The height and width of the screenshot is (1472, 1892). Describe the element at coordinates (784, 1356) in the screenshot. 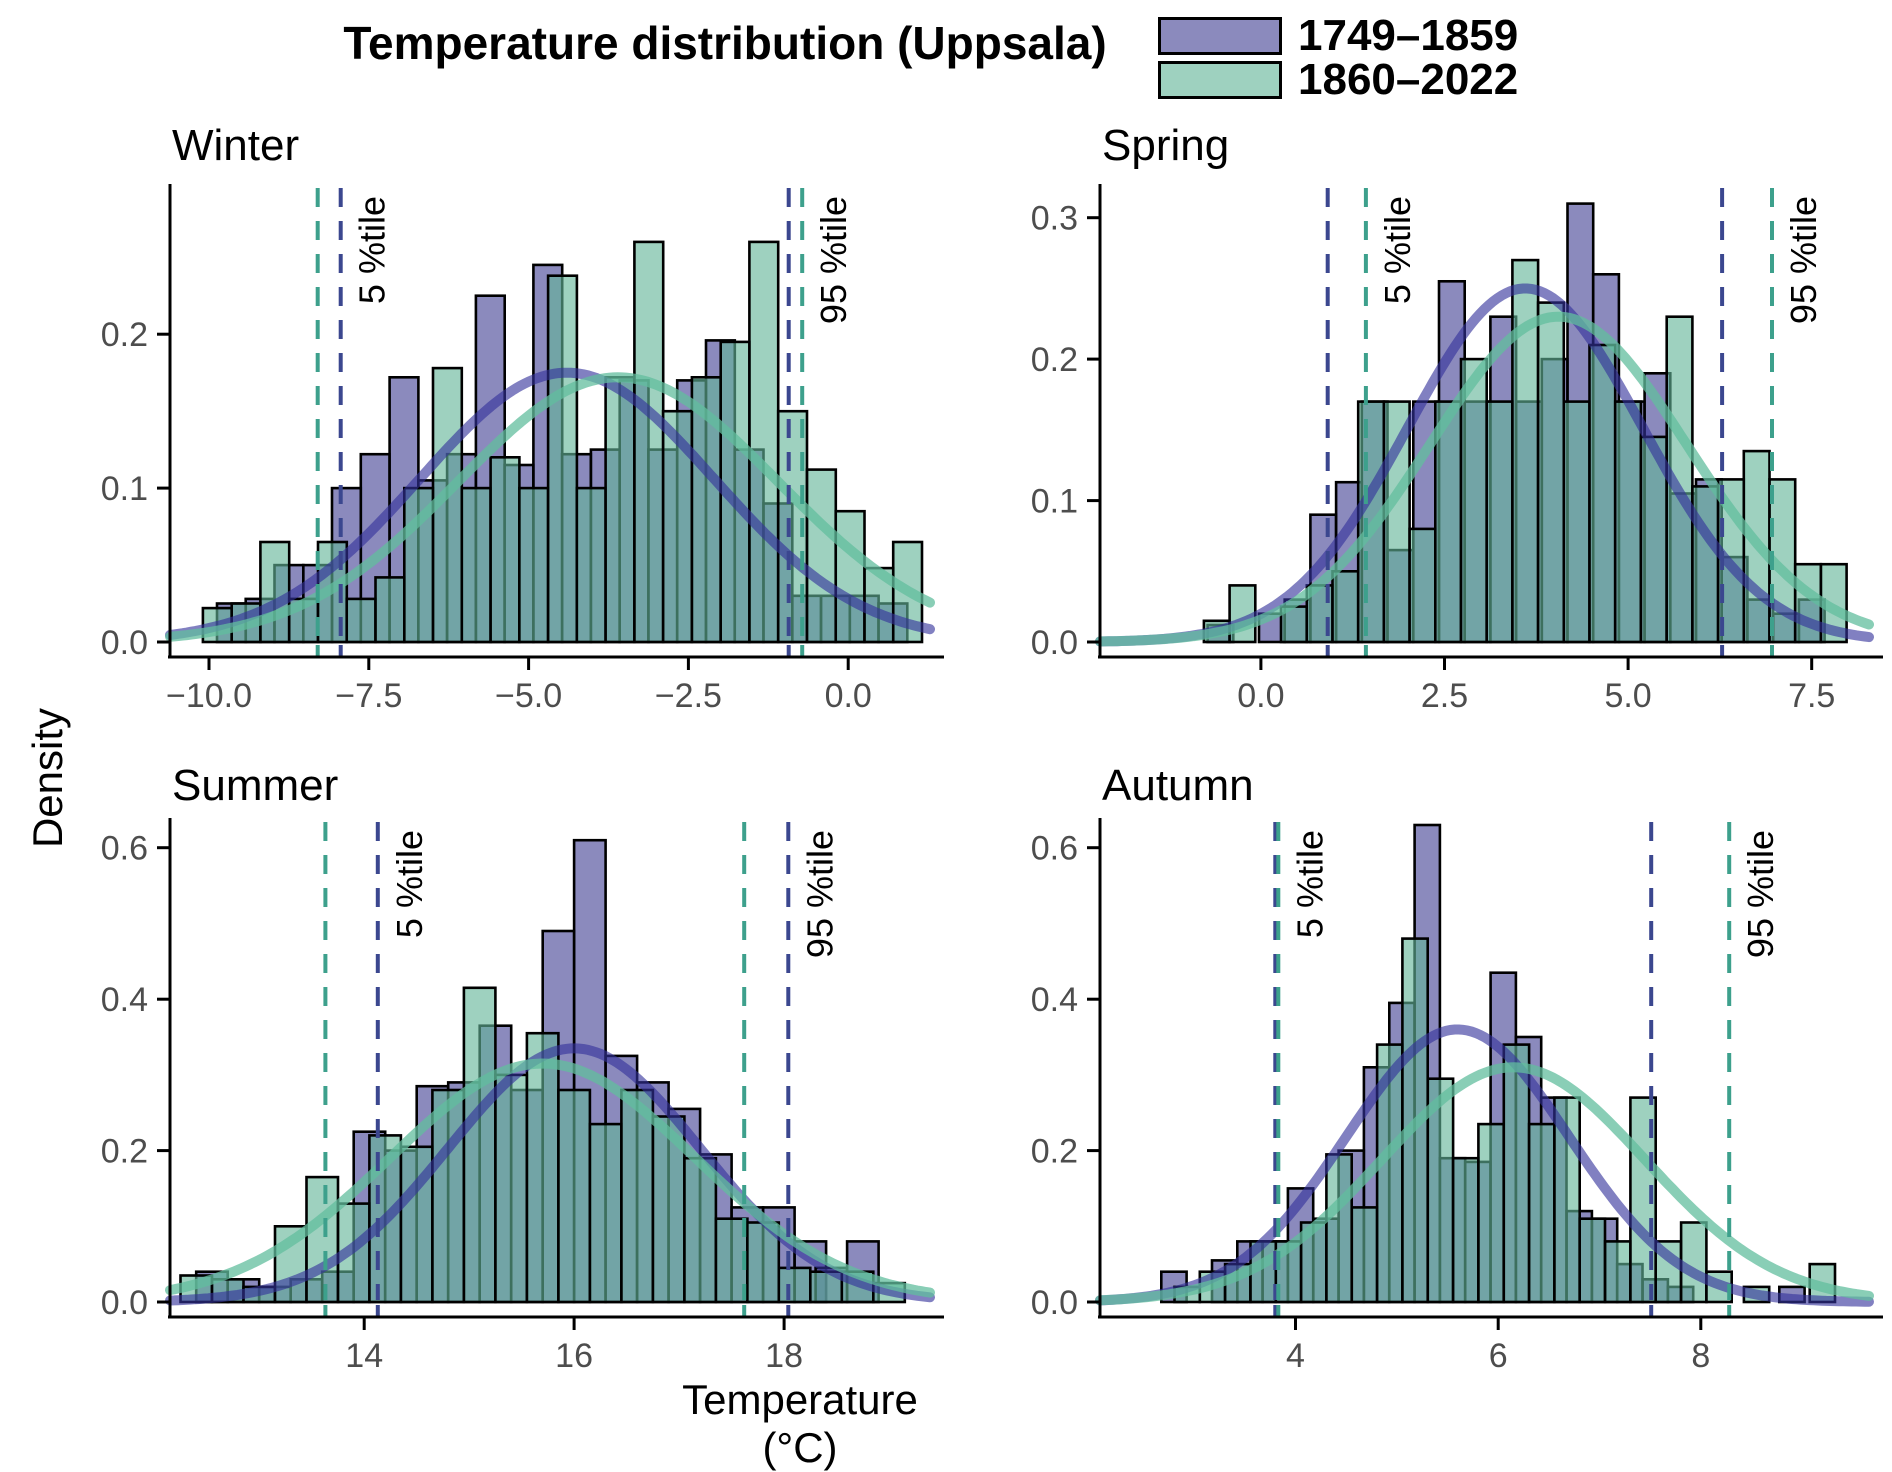

I see `x-tick-label: 18` at that location.